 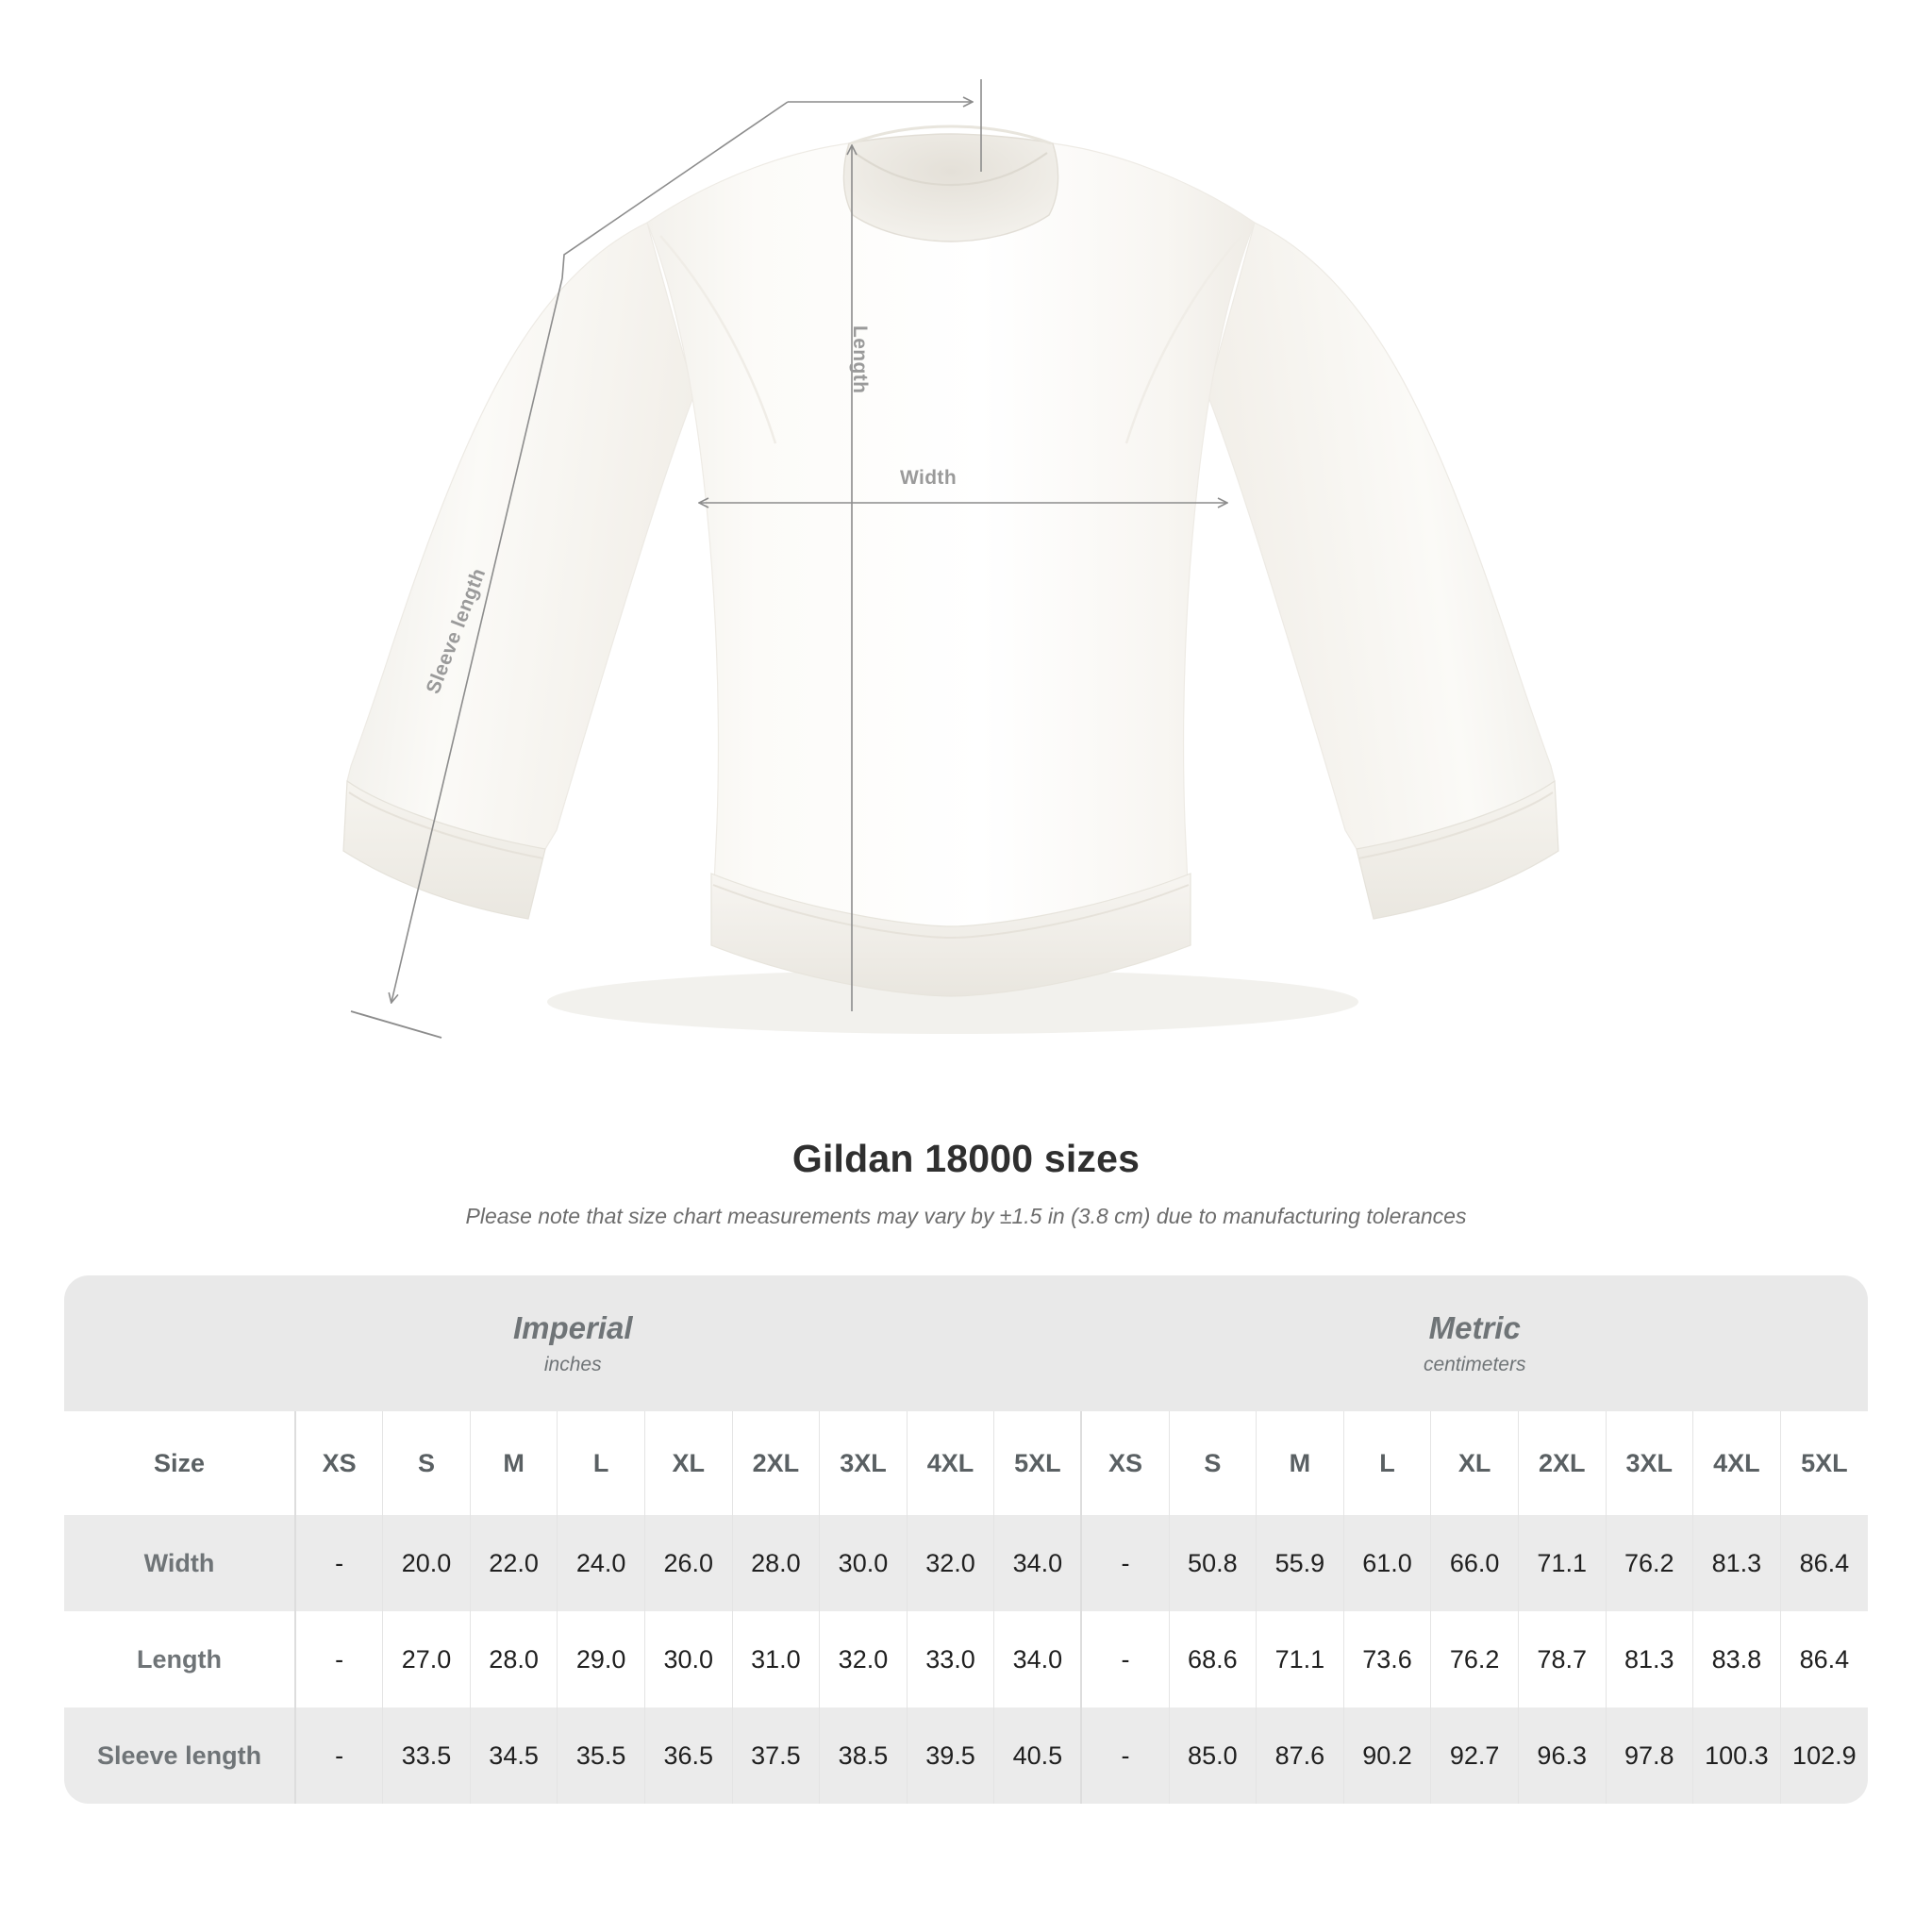 What do you see at coordinates (951, 1563) in the screenshot?
I see `cell-width-imperial-4xl: 32.0` at bounding box center [951, 1563].